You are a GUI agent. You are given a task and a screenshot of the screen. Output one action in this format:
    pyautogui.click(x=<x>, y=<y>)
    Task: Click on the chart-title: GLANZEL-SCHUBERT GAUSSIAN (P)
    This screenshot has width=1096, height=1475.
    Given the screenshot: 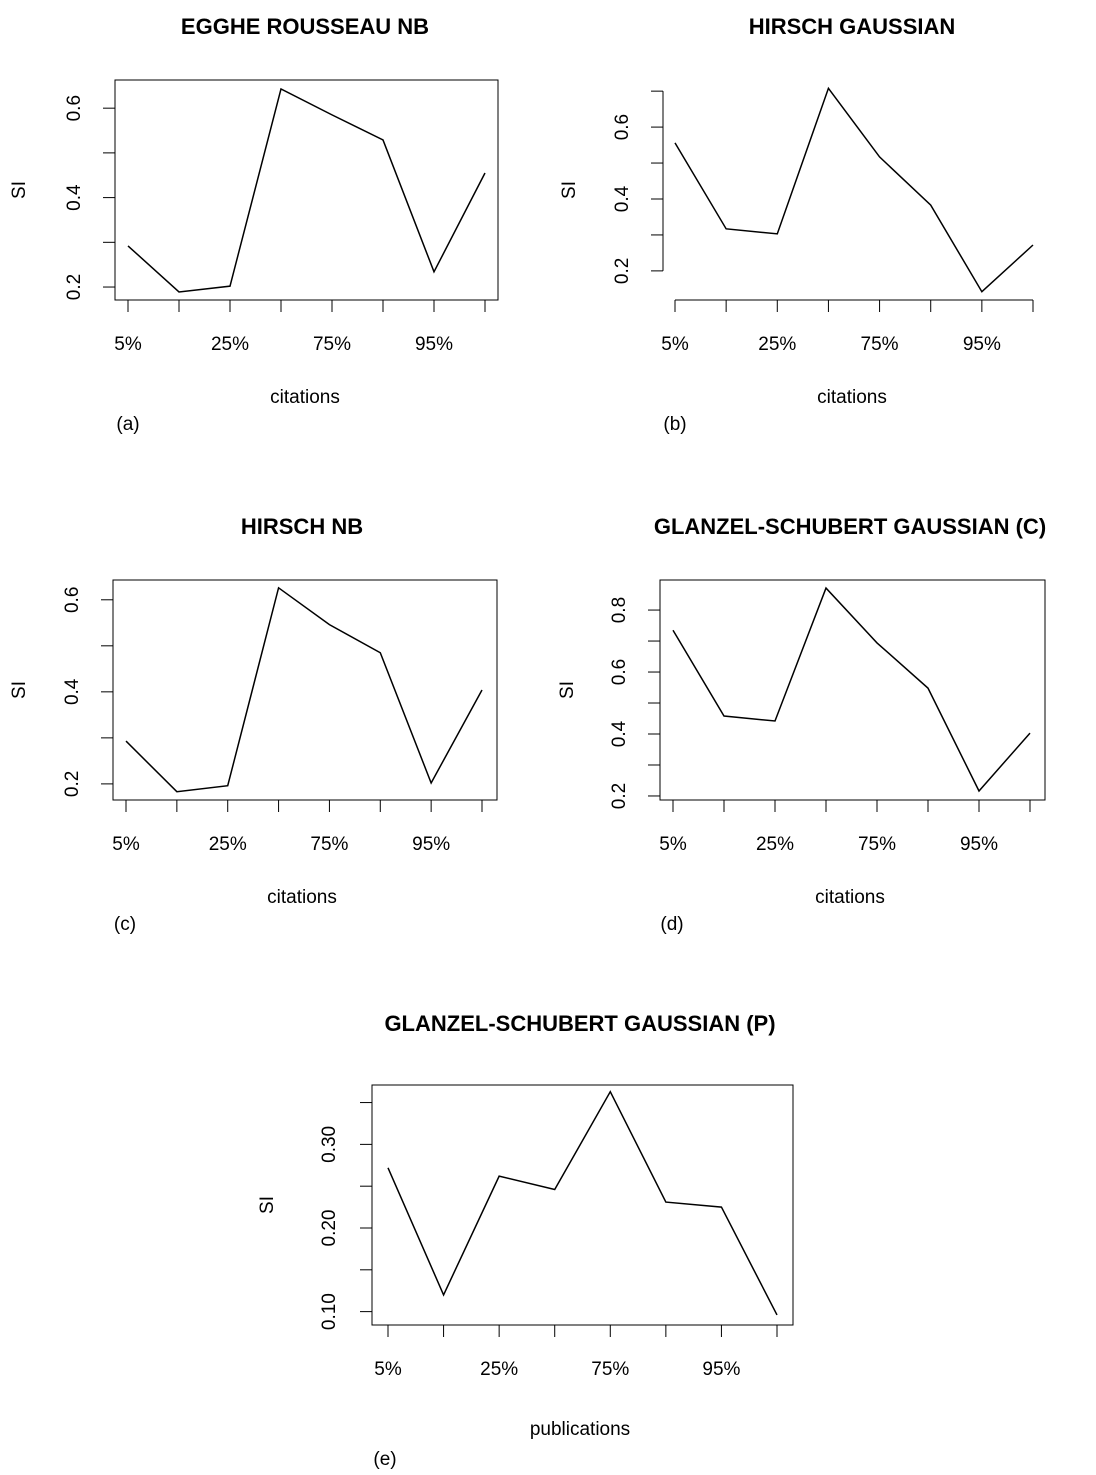 What is the action you would take?
    pyautogui.click(x=579, y=1023)
    